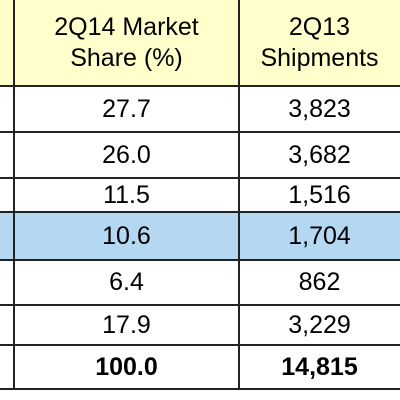  Describe the element at coordinates (319, 43) in the screenshot. I see `column-header-shipments: 2Q13 Shipments` at that location.